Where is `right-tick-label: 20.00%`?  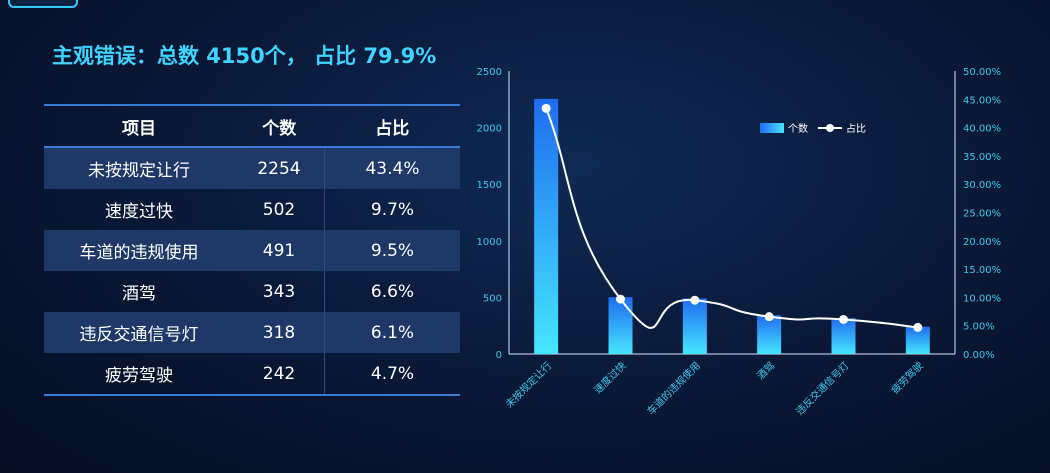
right-tick-label: 20.00% is located at coordinates (982, 242).